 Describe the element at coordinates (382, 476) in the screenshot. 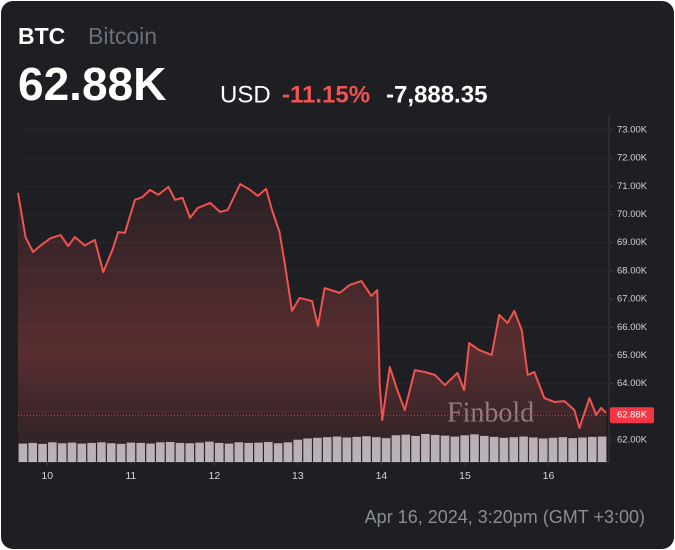

I see `x-tick-label: 14` at that location.